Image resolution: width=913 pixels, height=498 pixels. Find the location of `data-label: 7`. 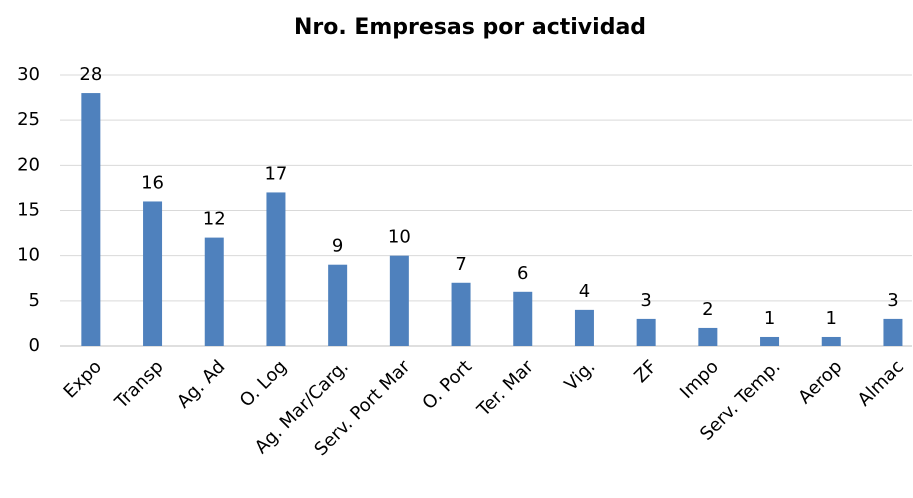

data-label: 7 is located at coordinates (460, 264).